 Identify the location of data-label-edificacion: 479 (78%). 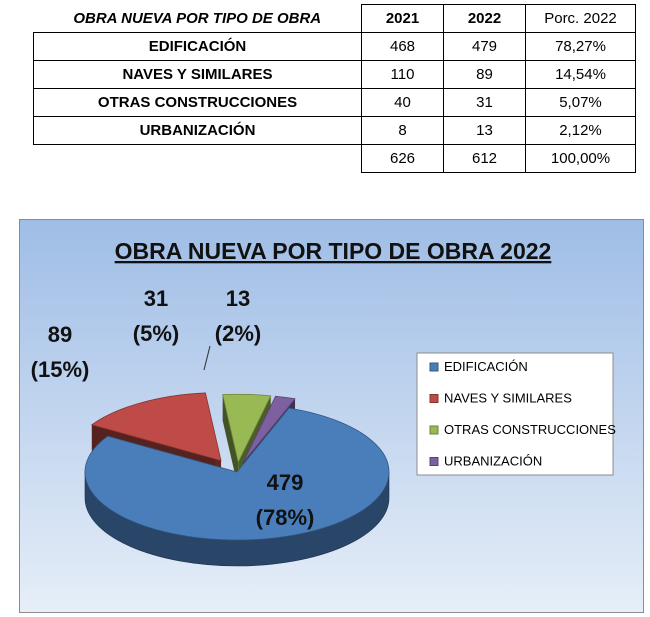
(285, 500).